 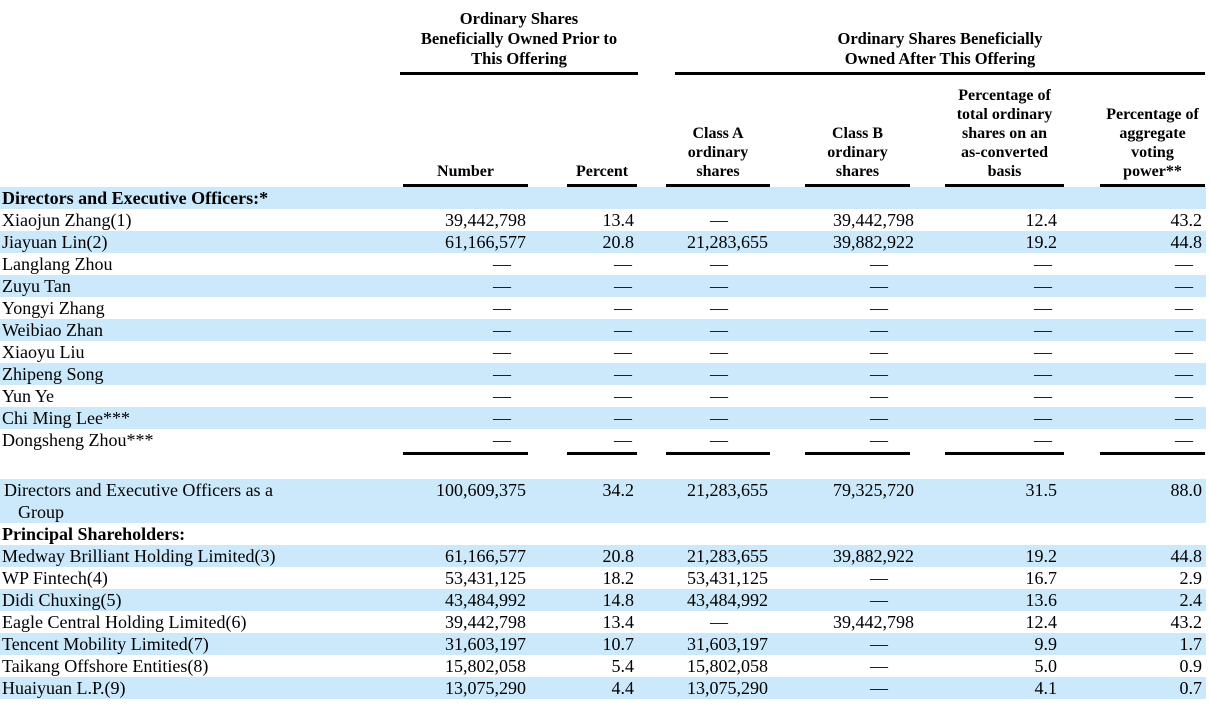 What do you see at coordinates (618, 622) in the screenshot?
I see `cell-value: 13.4` at bounding box center [618, 622].